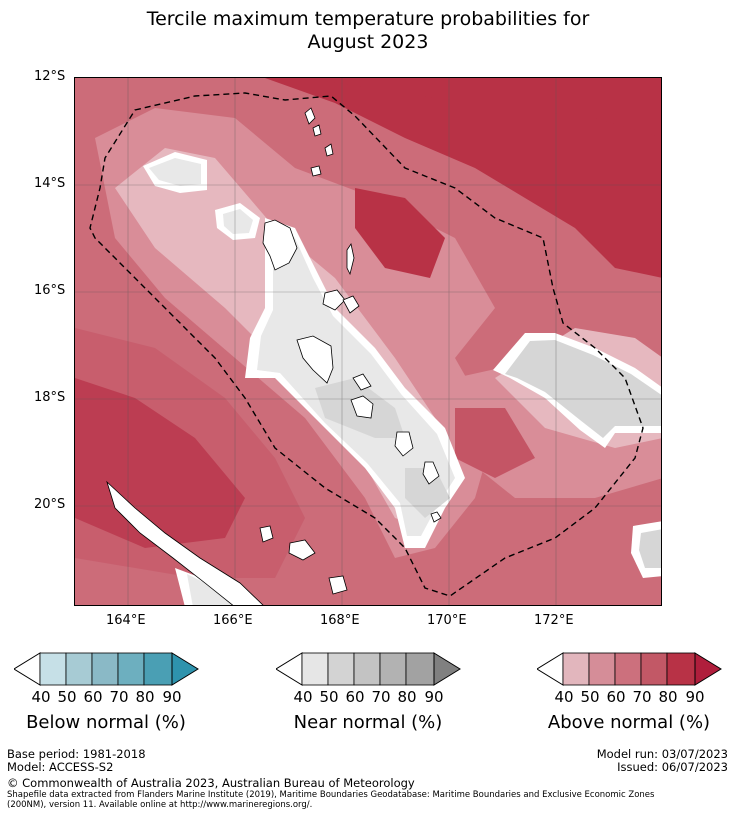 The height and width of the screenshot is (816, 736). I want to click on issued-date: Issued: 06/07/2023, so click(672, 767).